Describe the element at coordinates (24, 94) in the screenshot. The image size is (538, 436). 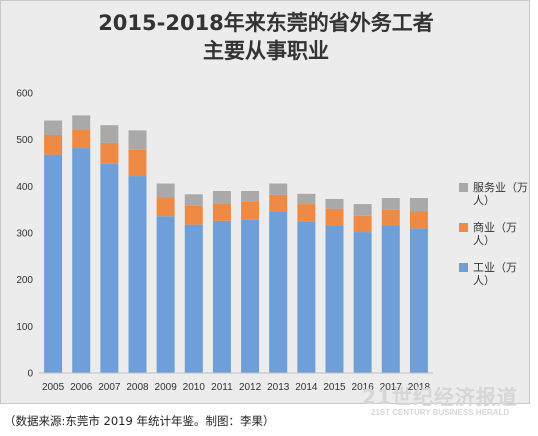
I see `y-tick-label: 600` at that location.